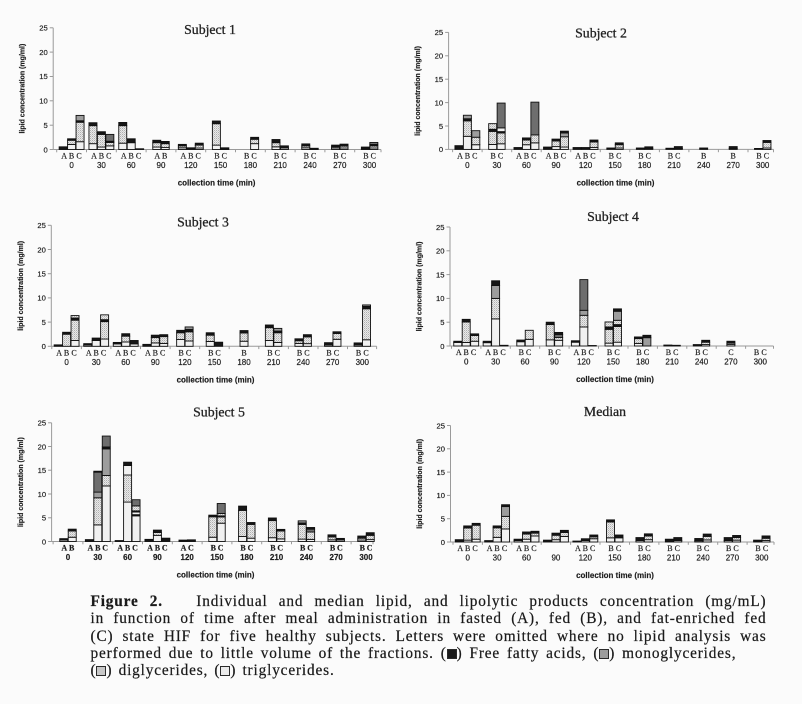  What do you see at coordinates (210, 29) in the screenshot?
I see `svg-text: Subject 1` at bounding box center [210, 29].